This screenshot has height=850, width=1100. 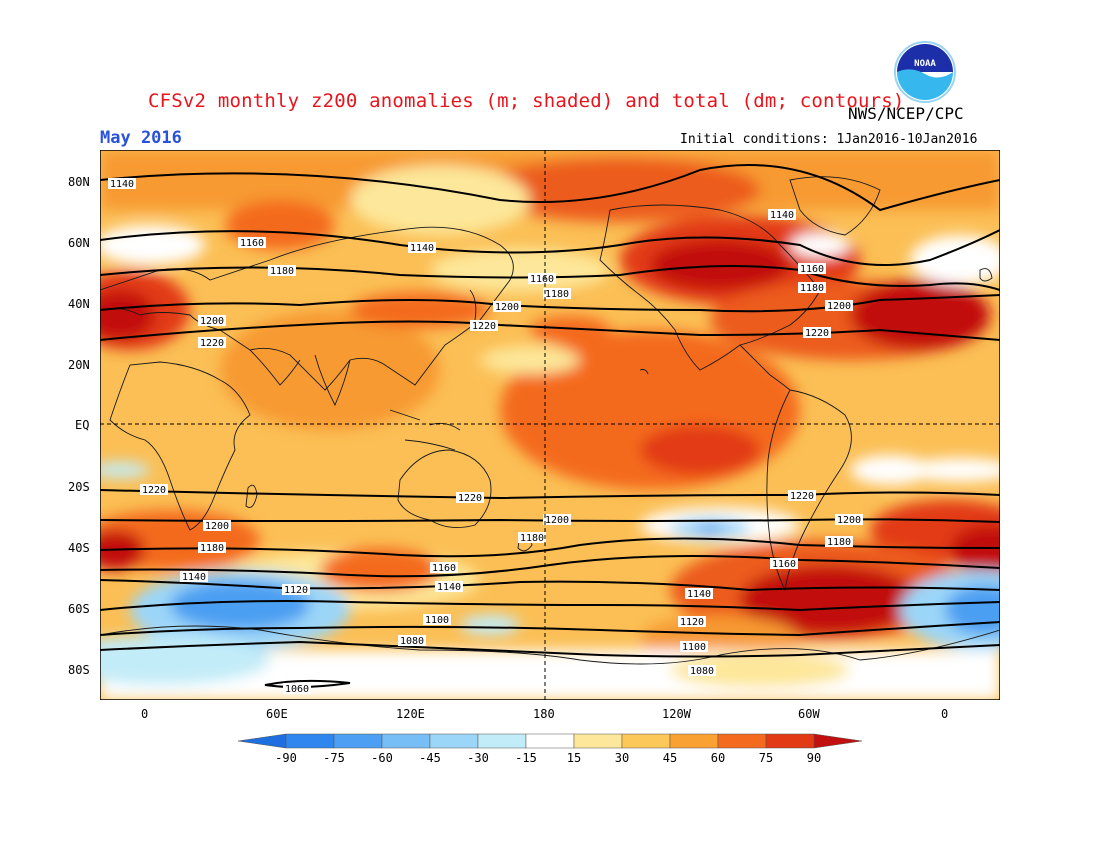 I want to click on contour-label-sh-1080c: 1080, so click(x=702, y=671).